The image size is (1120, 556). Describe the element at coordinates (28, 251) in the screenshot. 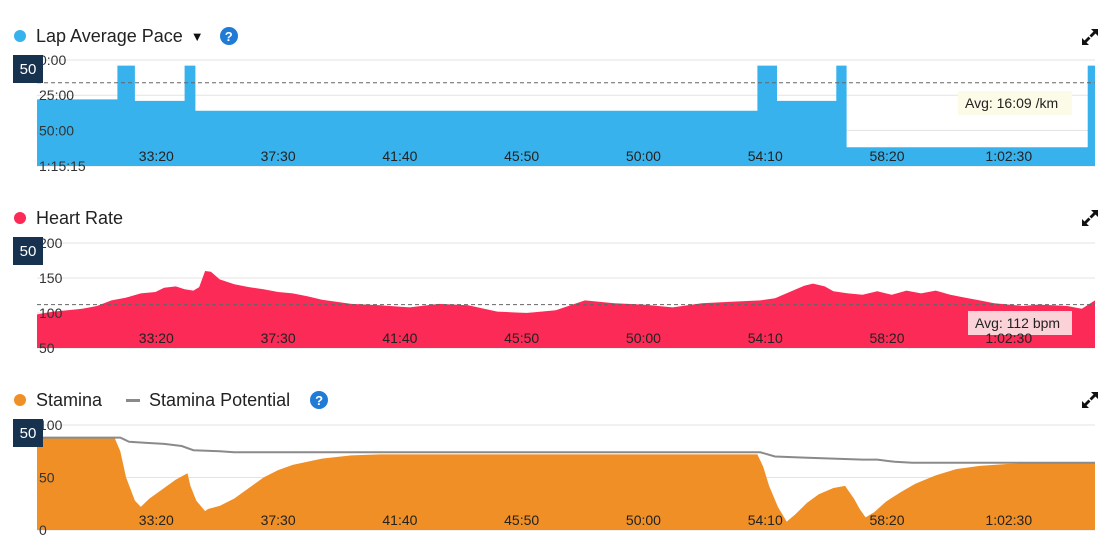

I see `heart-badge: 50` at that location.